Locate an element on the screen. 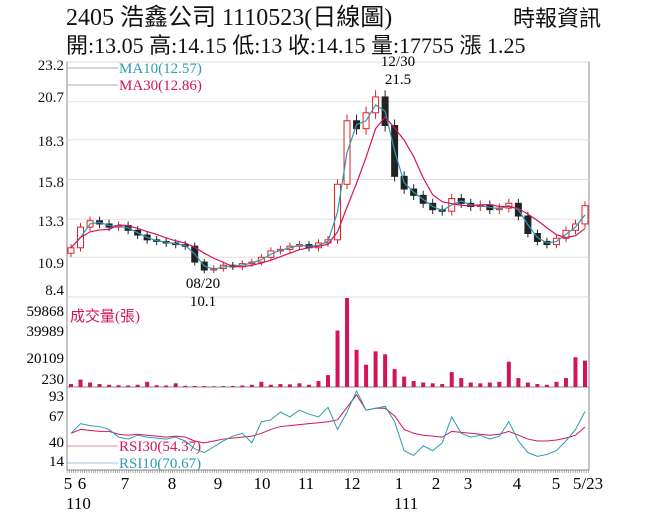 The image size is (656, 525). price-tick-label: 23.2 is located at coordinates (51, 66).